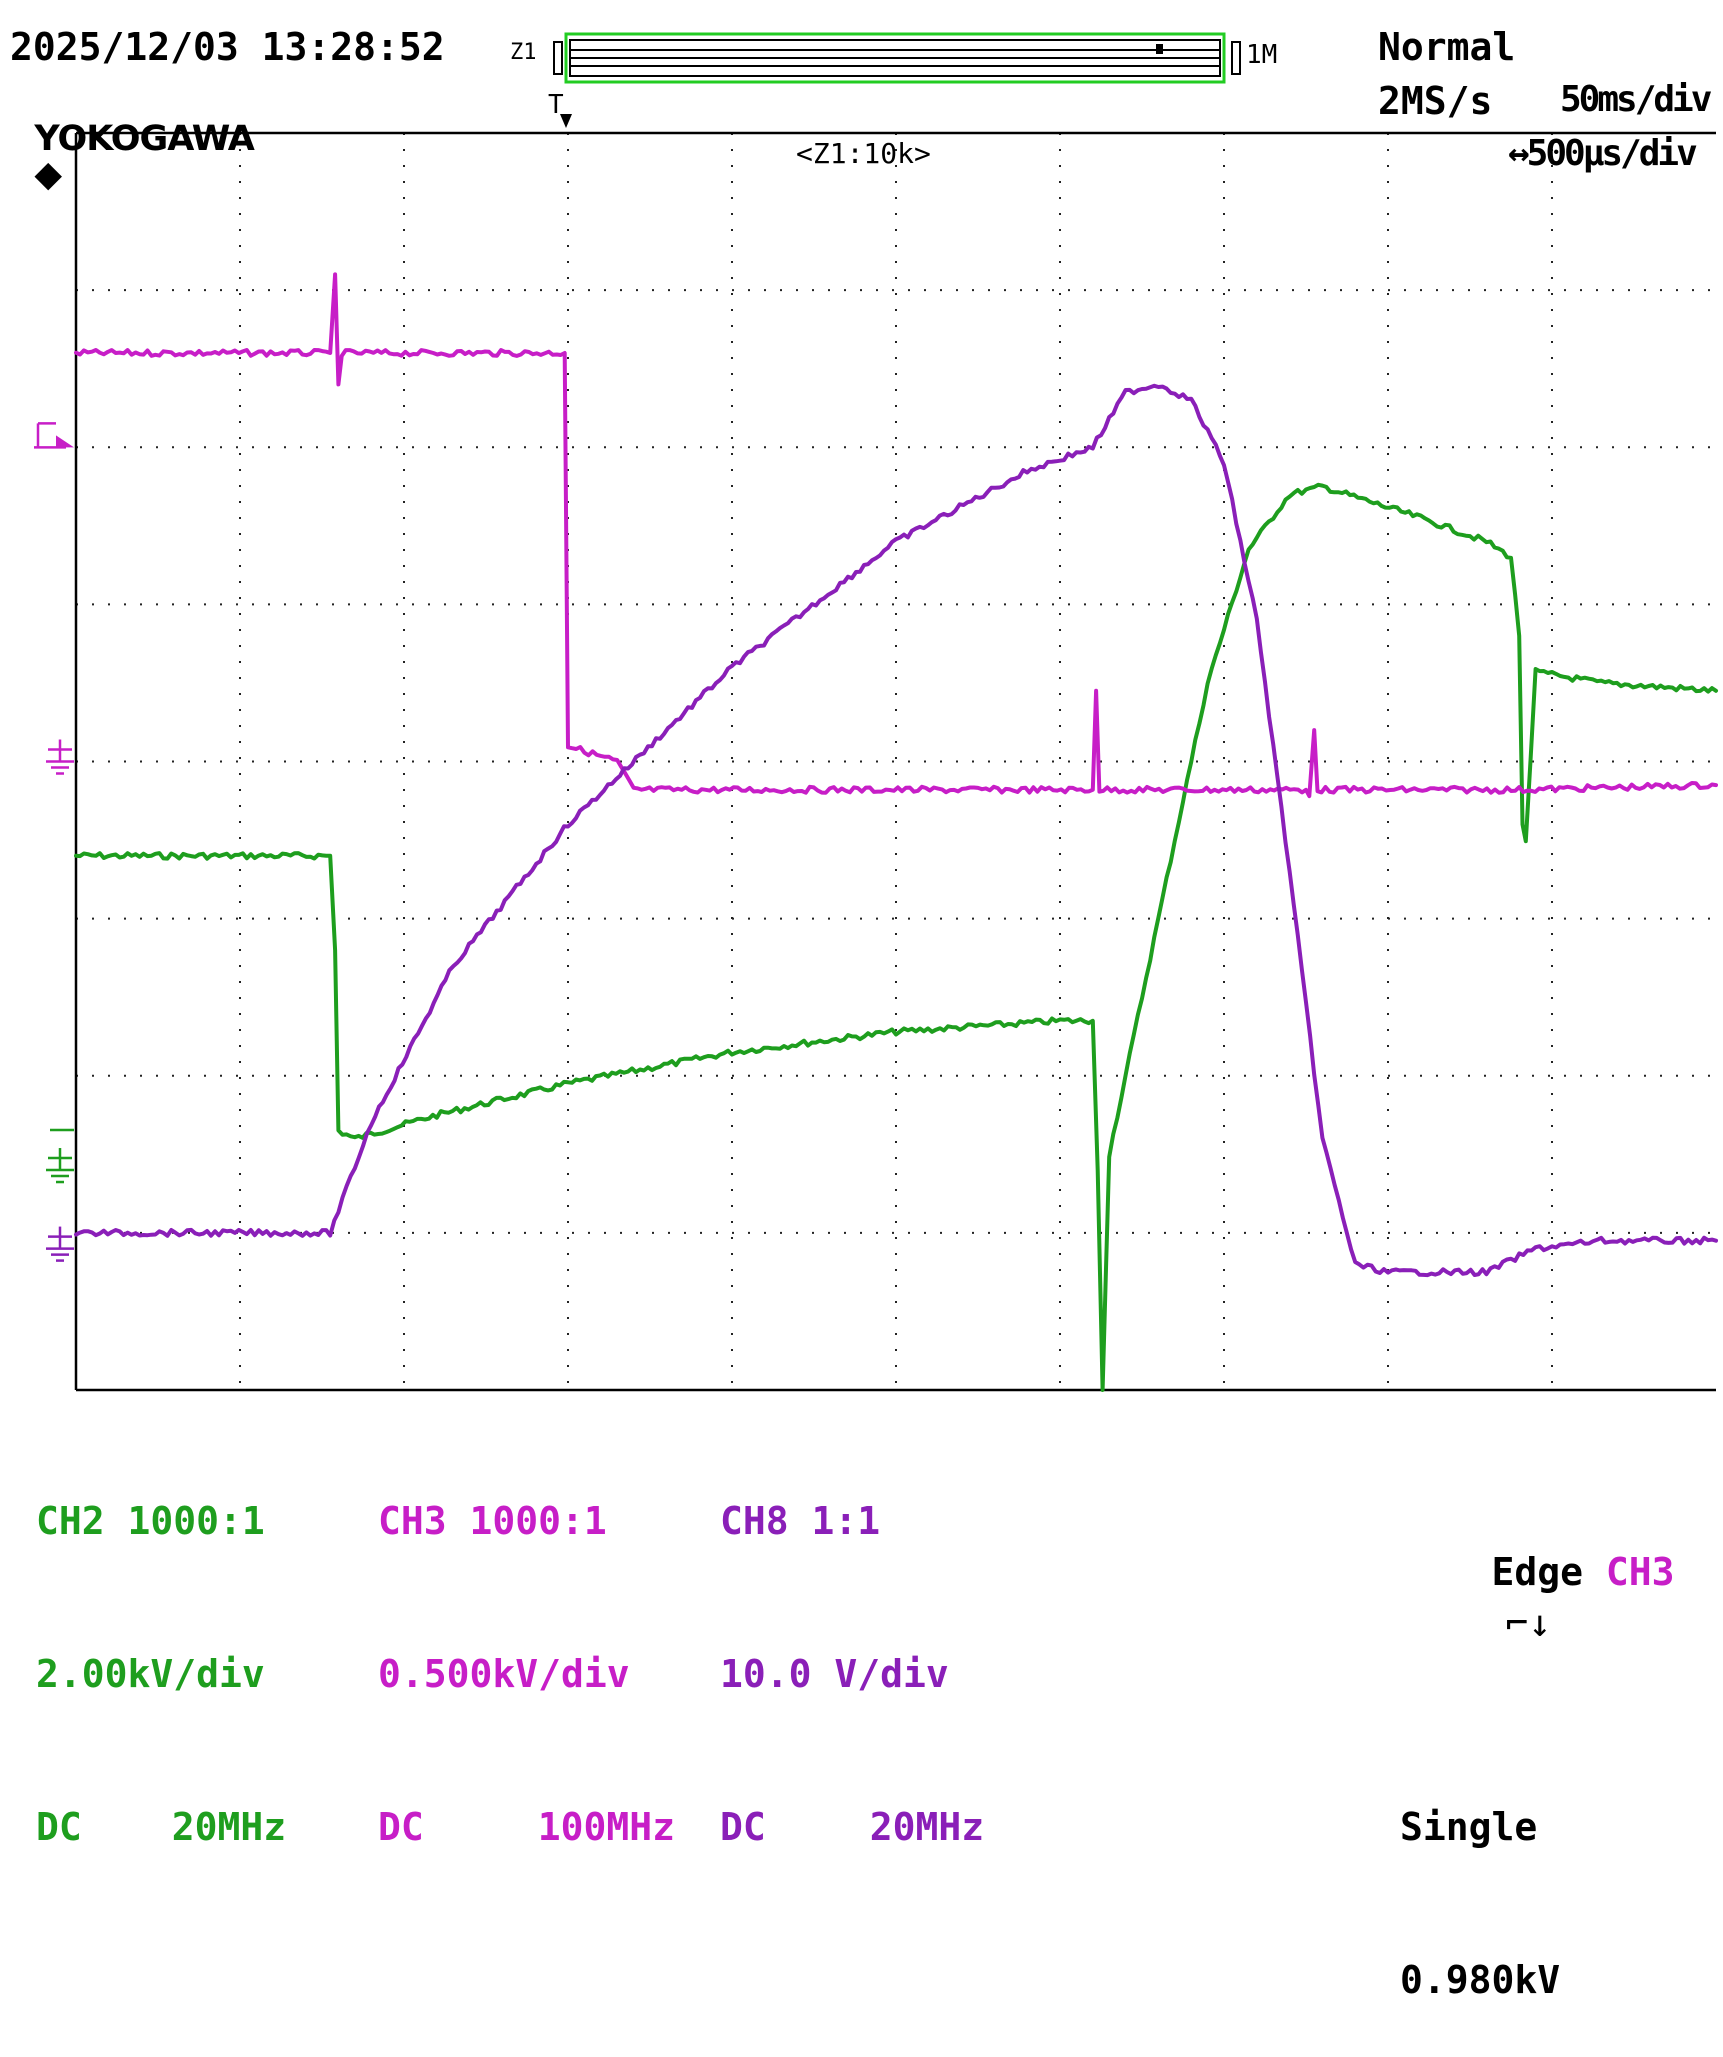 This screenshot has height=2057, width=1723. Describe the element at coordinates (800, 1521) in the screenshot. I see `ch8-title: CH8 1:1` at that location.